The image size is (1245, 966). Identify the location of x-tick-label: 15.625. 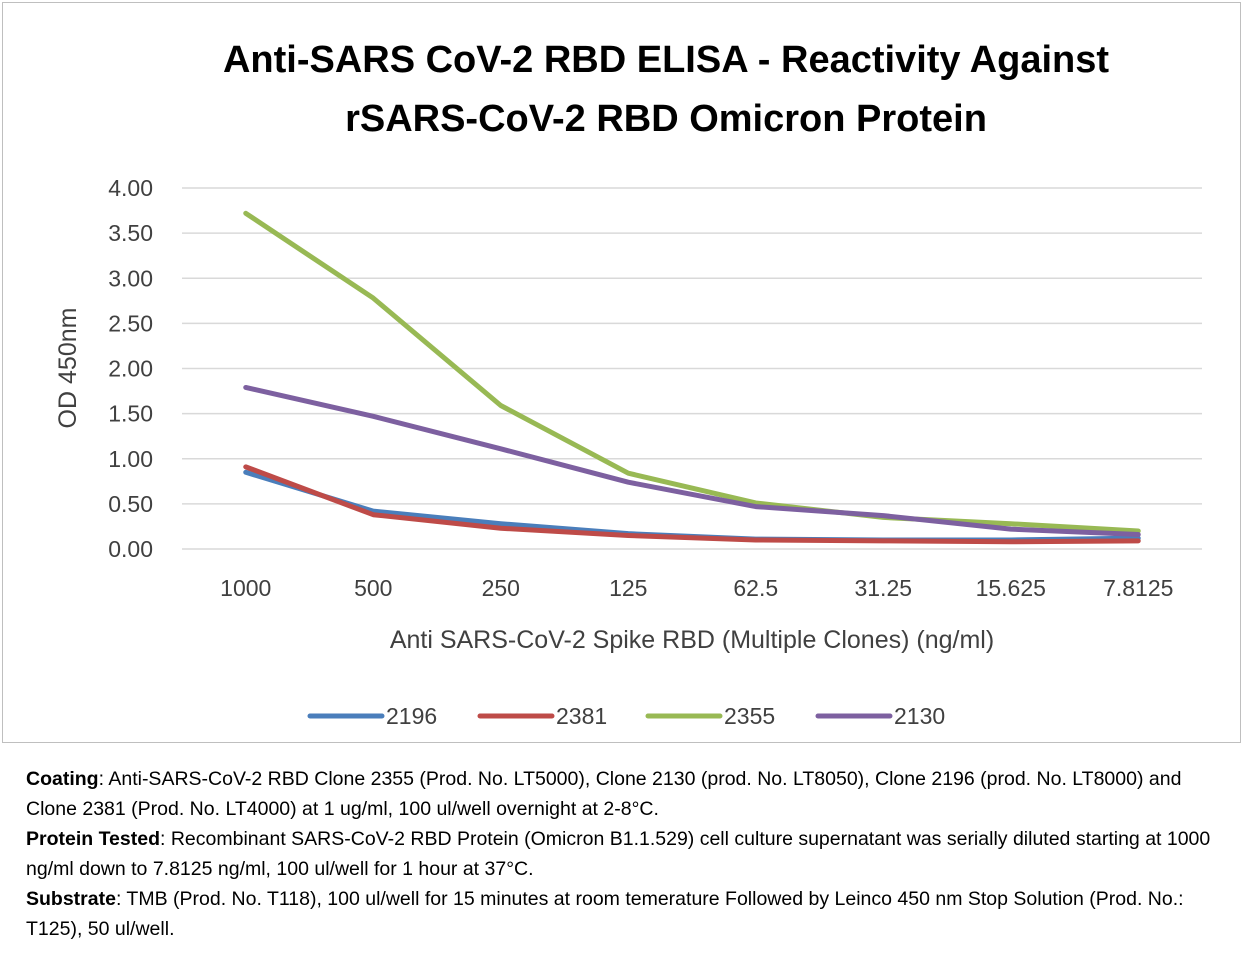
(1011, 588).